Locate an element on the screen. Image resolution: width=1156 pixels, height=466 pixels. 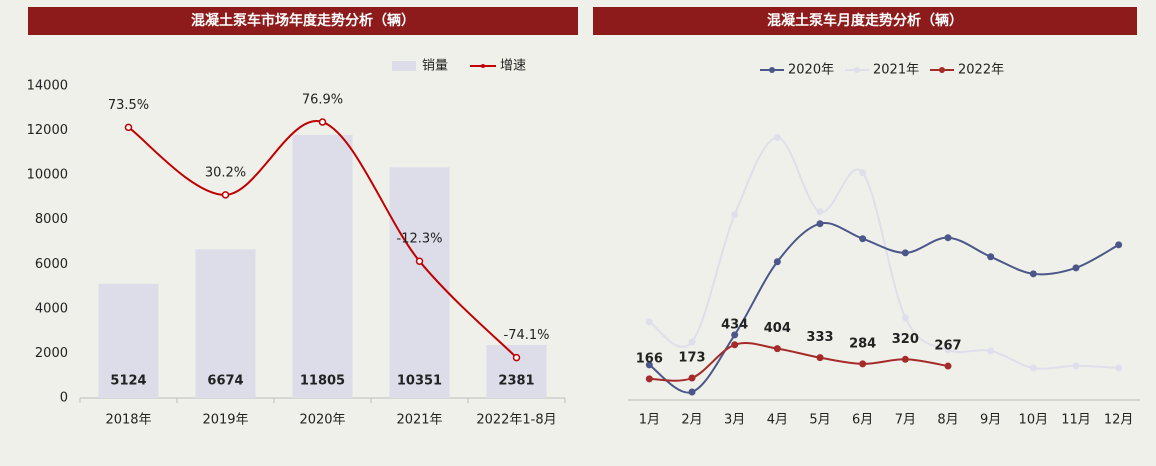
x-tick-label: 5月 is located at coordinates (819, 420).